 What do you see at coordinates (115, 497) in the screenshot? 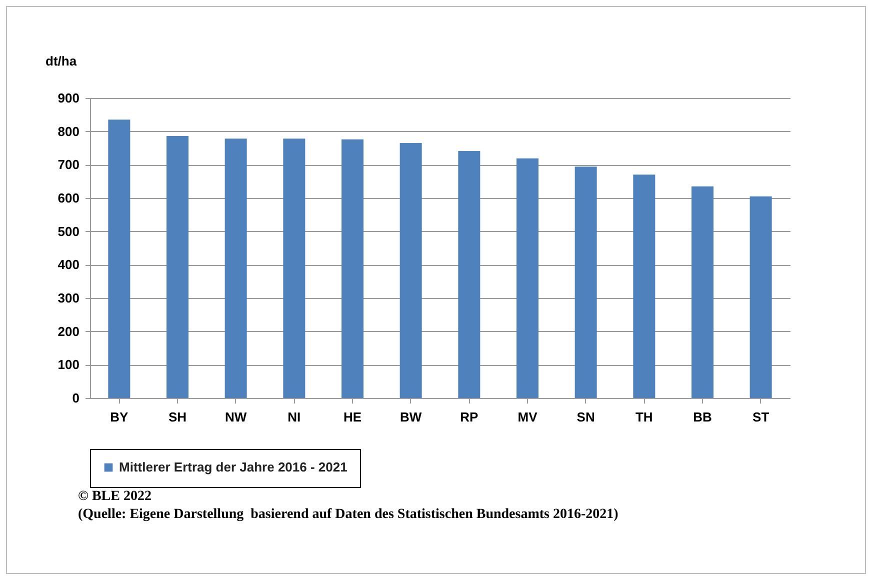
I see `text: © BLE 2022` at bounding box center [115, 497].